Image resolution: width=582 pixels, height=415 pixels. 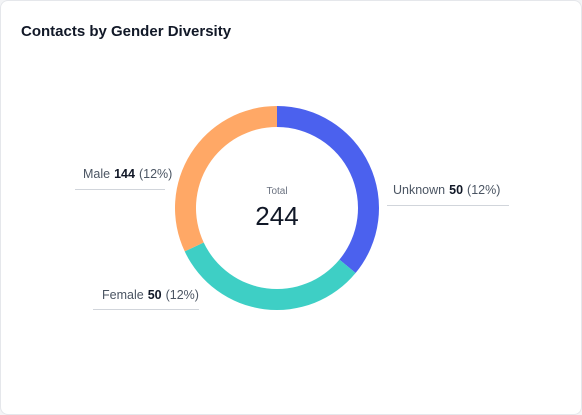 I want to click on callout-female: Female 50 (12%), so click(x=150, y=295).